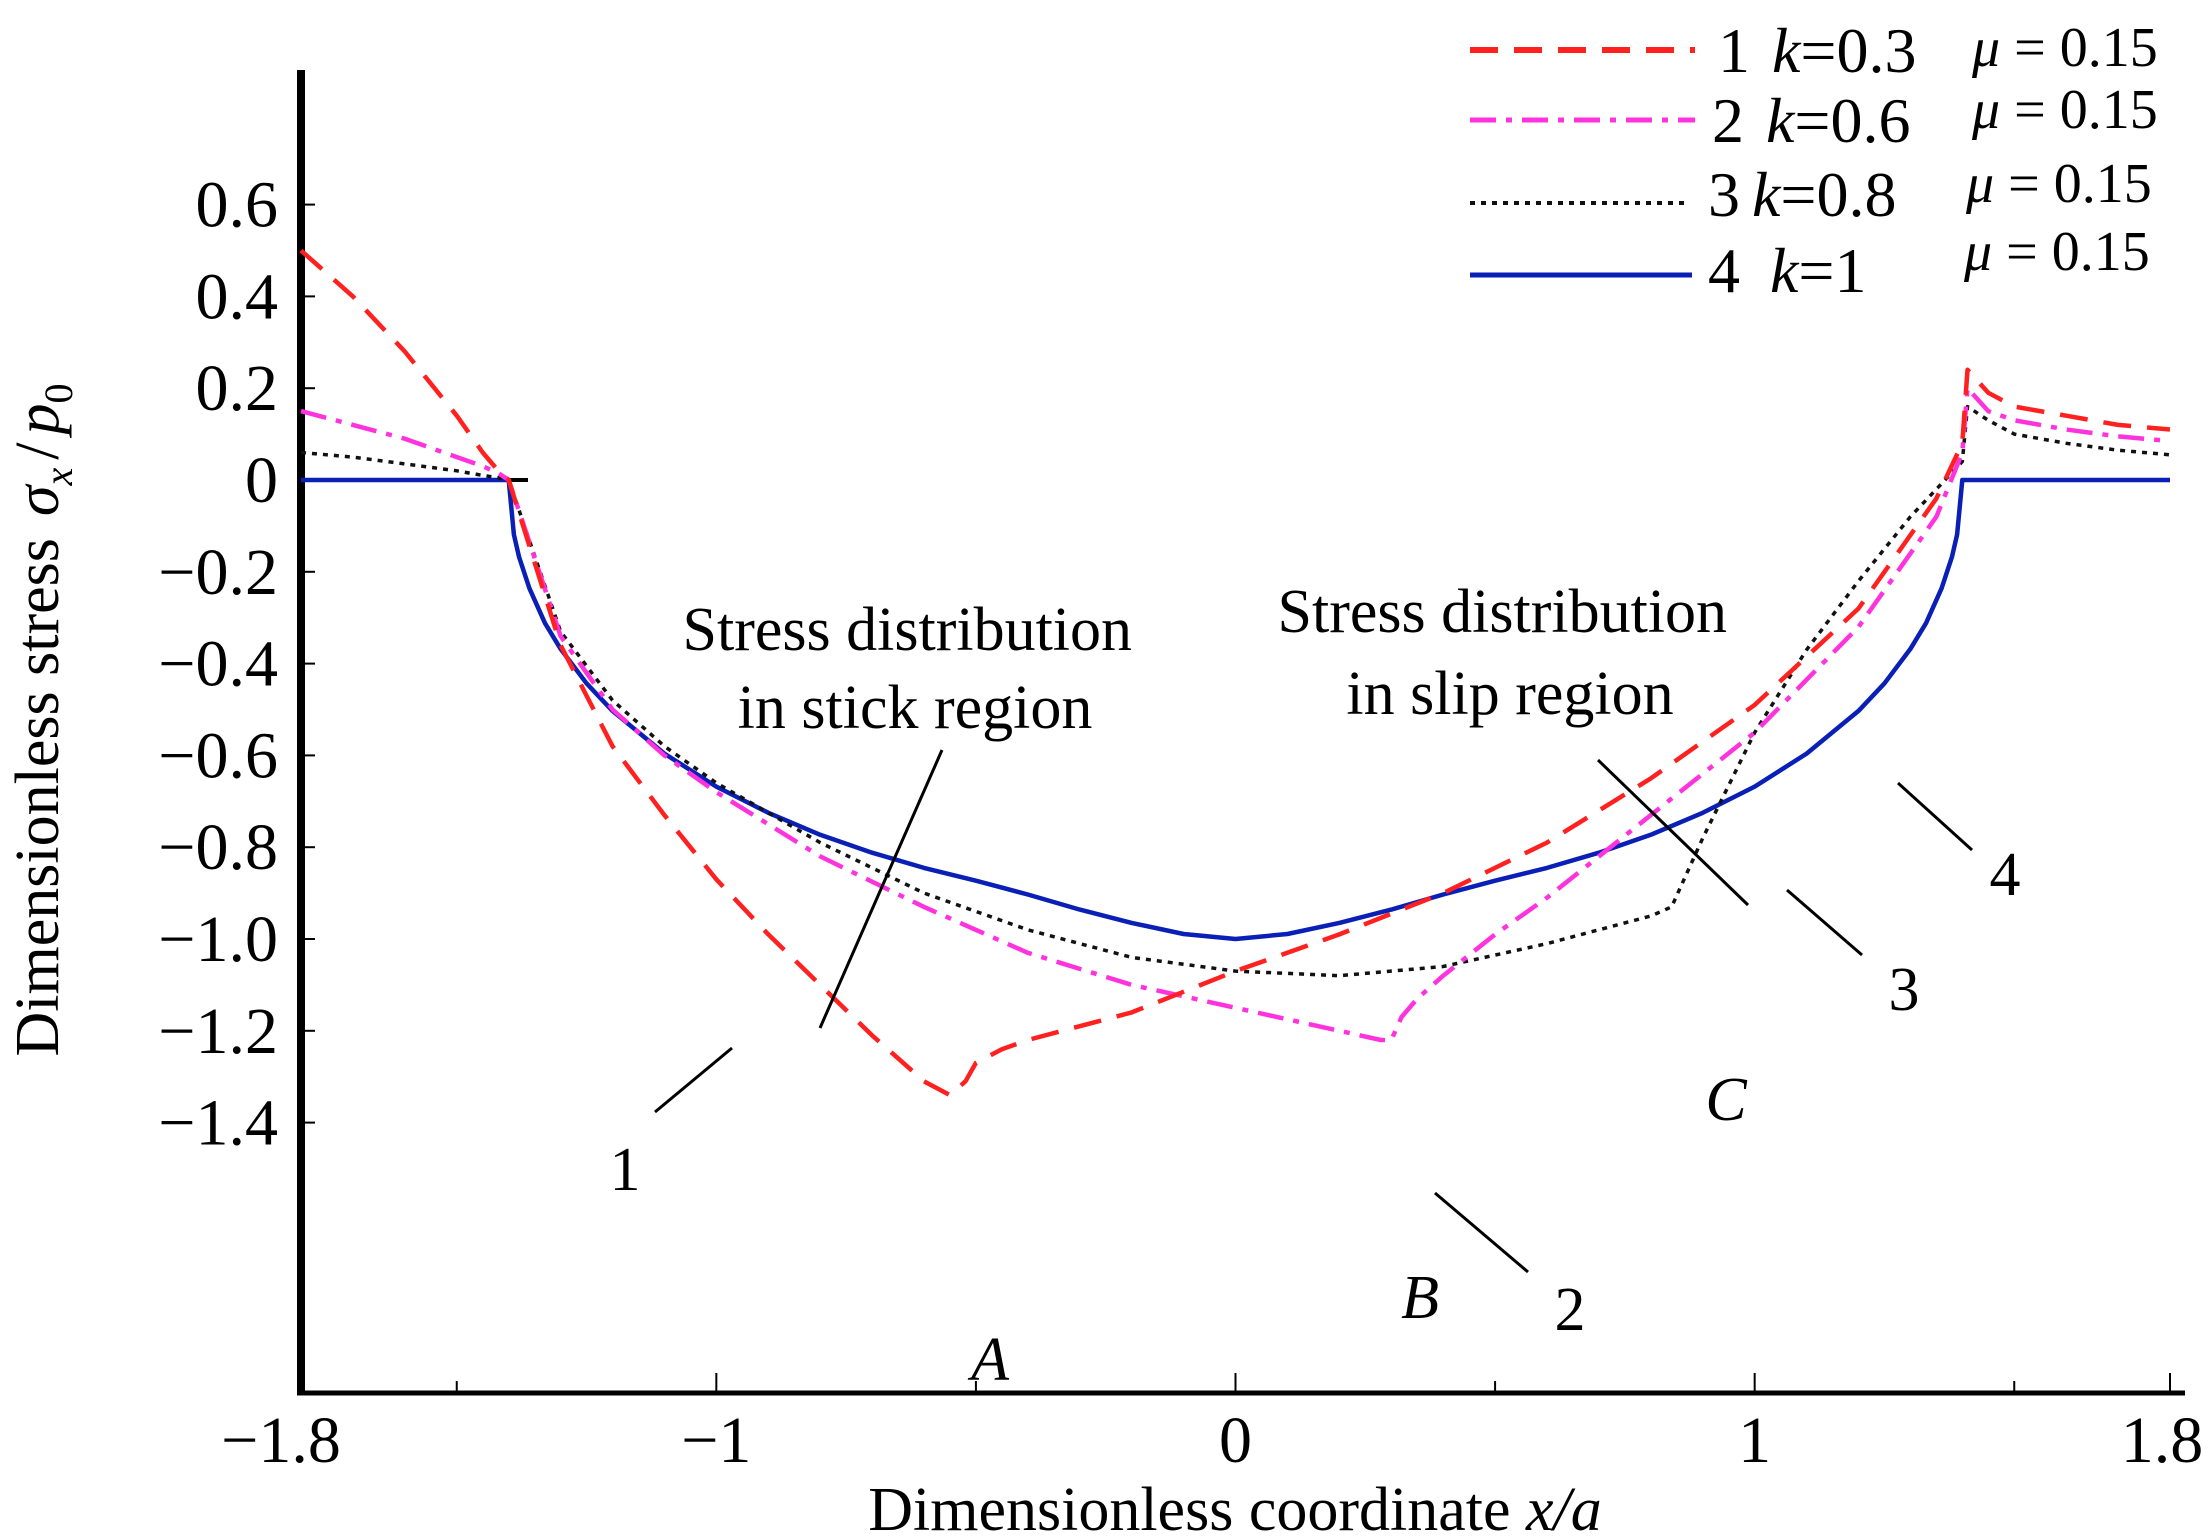  I want to click on slip-region-line-1: Stress distribution, so click(1502, 612).